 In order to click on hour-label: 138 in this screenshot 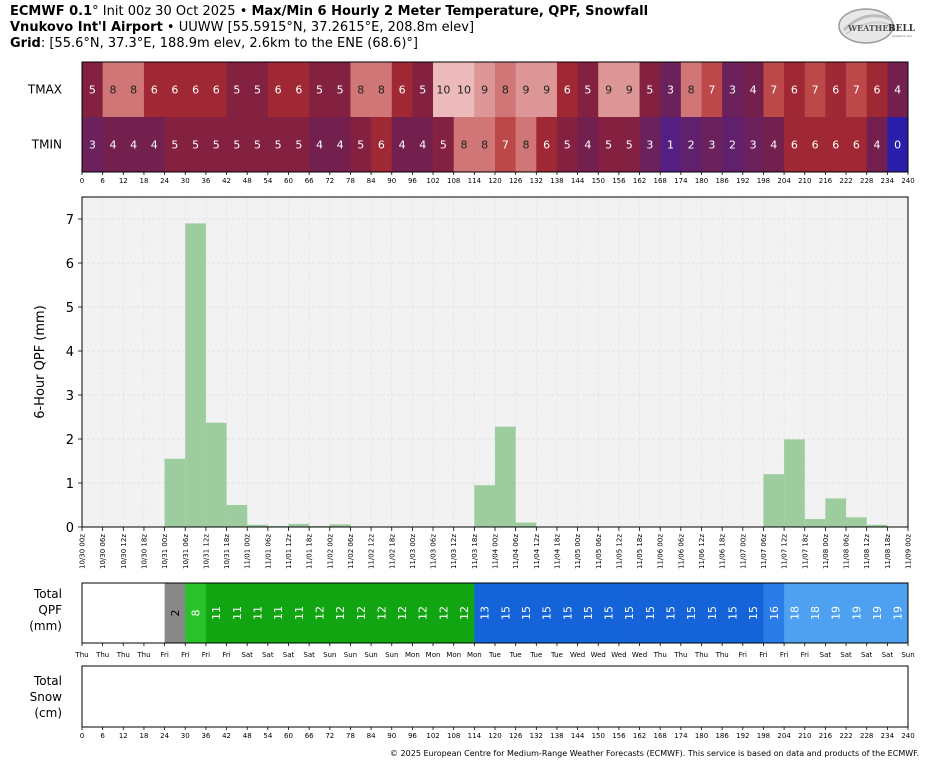, I will do `click(556, 736)`.